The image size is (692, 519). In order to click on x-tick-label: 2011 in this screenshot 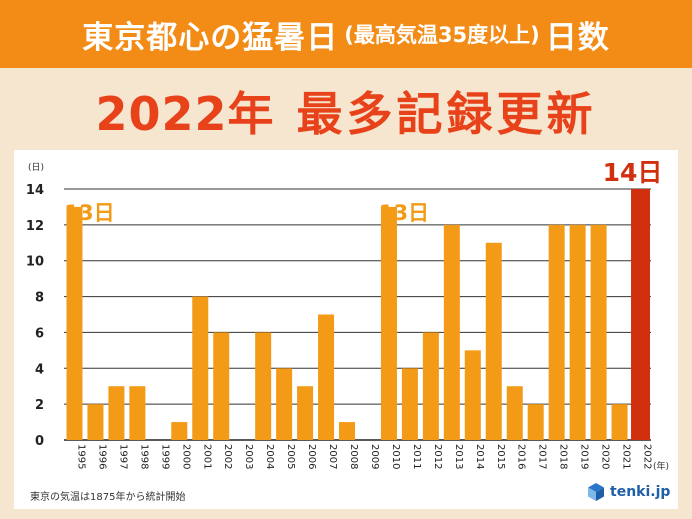, I will do `click(416, 456)`.